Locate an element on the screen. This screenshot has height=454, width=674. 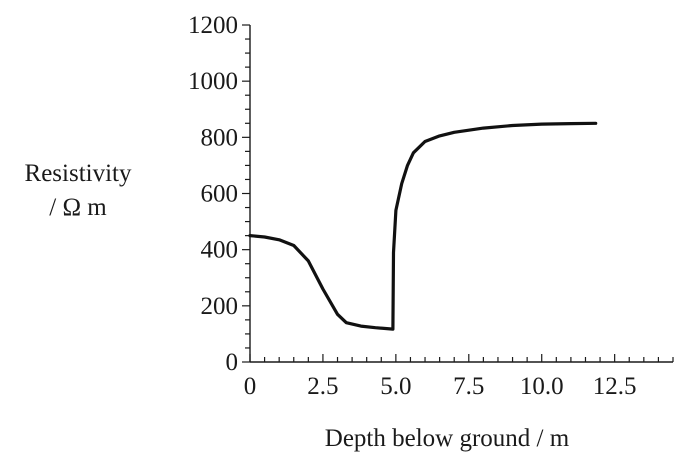
x-tick-label: 2.5 is located at coordinates (322, 386).